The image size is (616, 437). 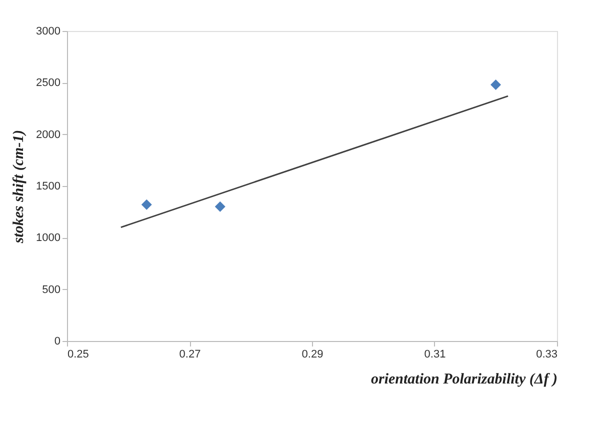 What do you see at coordinates (48, 32) in the screenshot?
I see `y-tick-label: 3000` at bounding box center [48, 32].